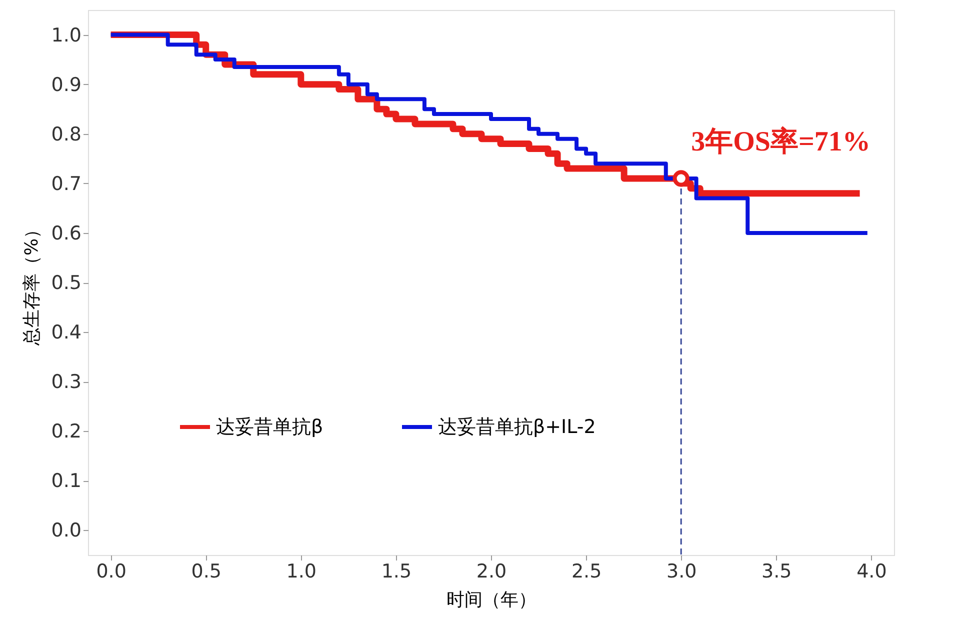 The height and width of the screenshot is (619, 954). What do you see at coordinates (66, 283) in the screenshot?
I see `y-tick-label: 0.5` at bounding box center [66, 283].